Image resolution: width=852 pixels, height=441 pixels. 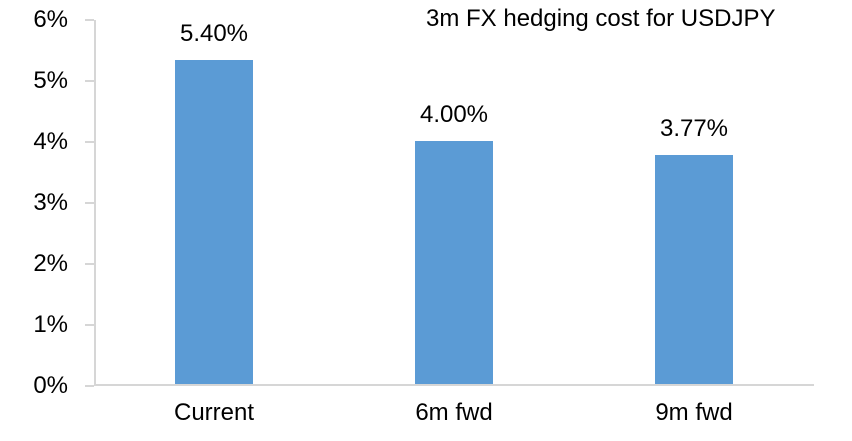 I want to click on chart-title: 3m FX hedging cost for USDJPY, so click(x=601, y=18).